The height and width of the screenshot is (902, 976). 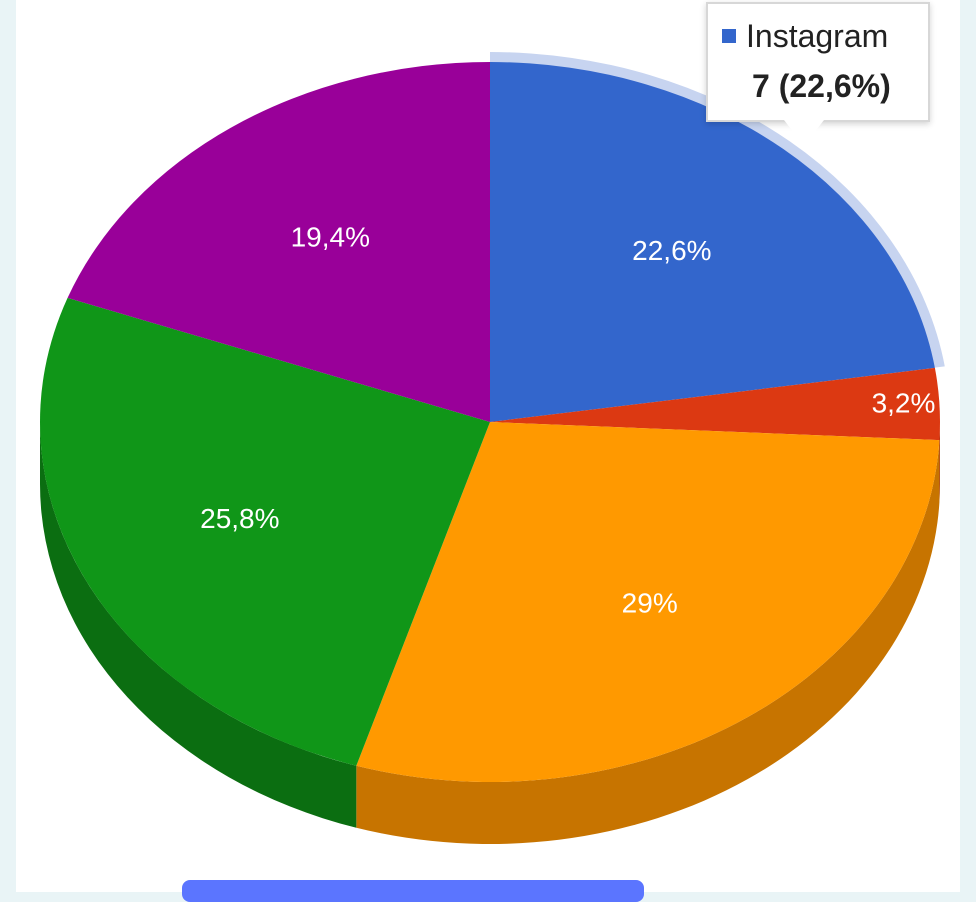 I want to click on slice-label-2: 3,2%, so click(x=904, y=403).